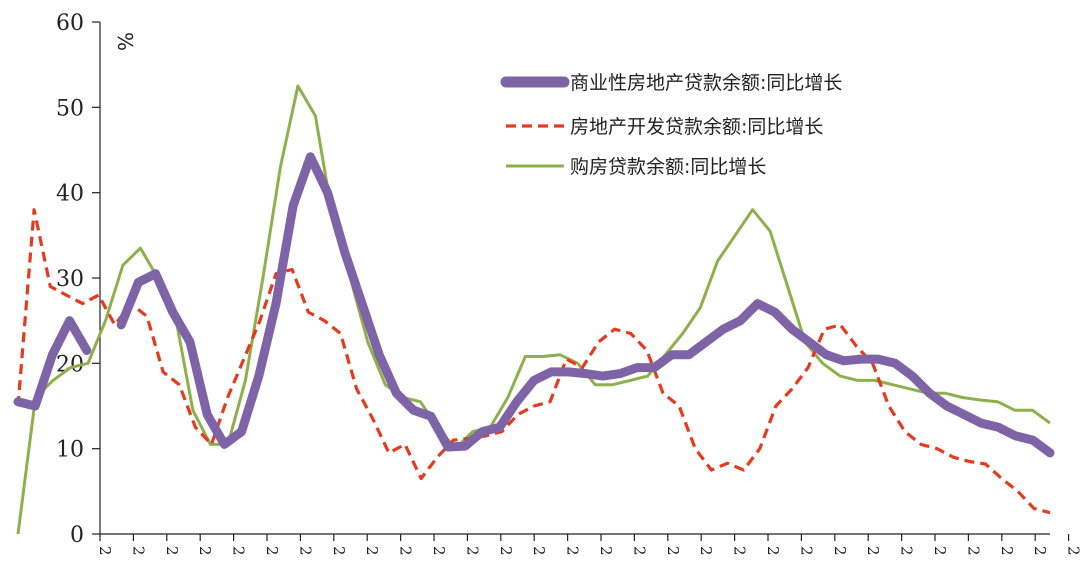 This screenshot has height=587, width=1080. Describe the element at coordinates (125, 41) in the screenshot. I see `y-unit-label: %` at that location.